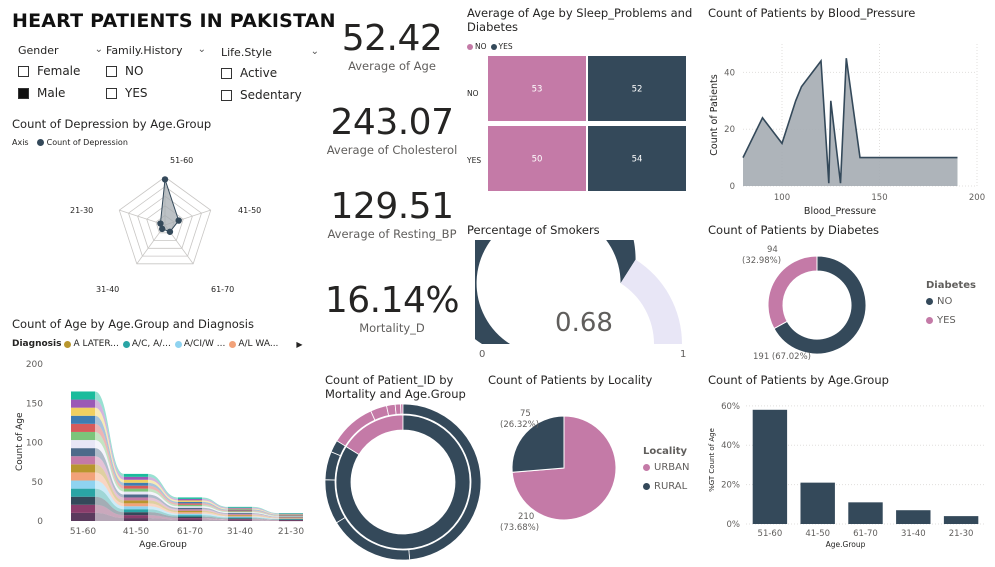 The image size is (995, 567). What do you see at coordinates (156, 93) in the screenshot?
I see `slicer-option-yes: YES` at bounding box center [156, 93].